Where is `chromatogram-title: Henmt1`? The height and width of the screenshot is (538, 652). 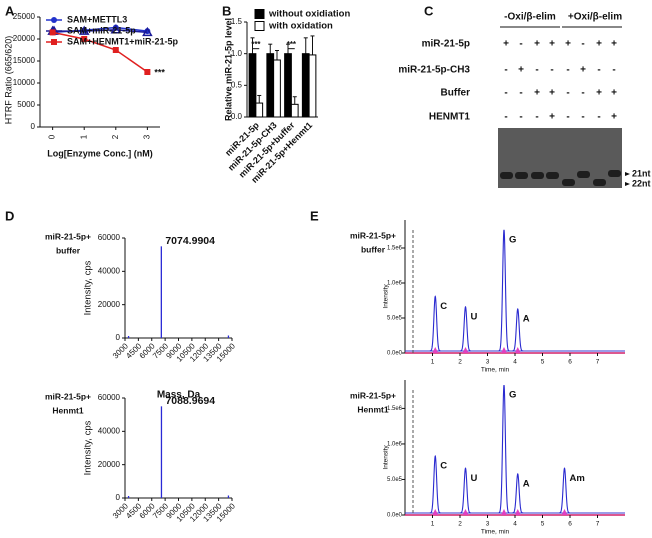 chromatogram-title: Henmt1 is located at coordinates (372, 409).